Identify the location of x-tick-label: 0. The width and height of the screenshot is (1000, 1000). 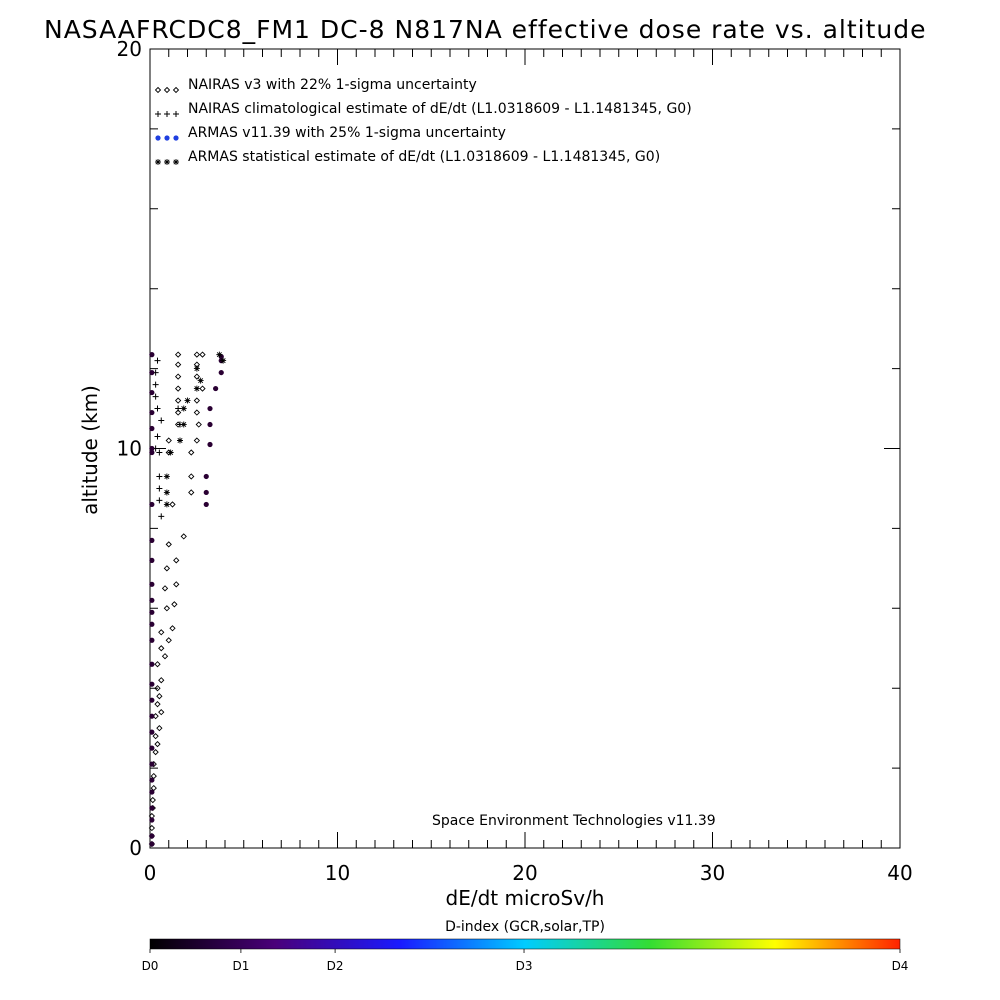
(150, 873).